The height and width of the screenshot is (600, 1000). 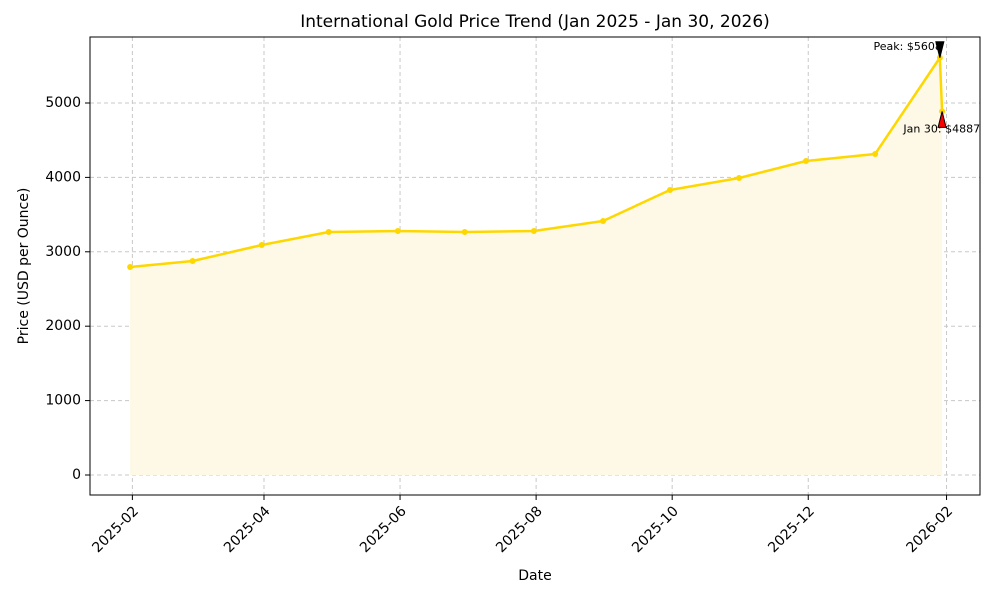 What do you see at coordinates (63, 252) in the screenshot?
I see `y-tick-label: 3000` at bounding box center [63, 252].